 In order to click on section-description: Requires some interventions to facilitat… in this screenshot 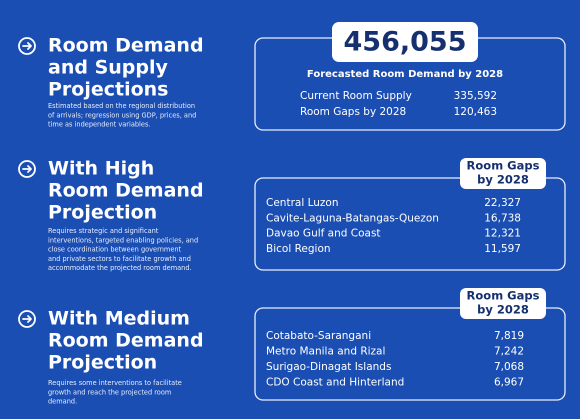, I will do `click(115, 383)`.